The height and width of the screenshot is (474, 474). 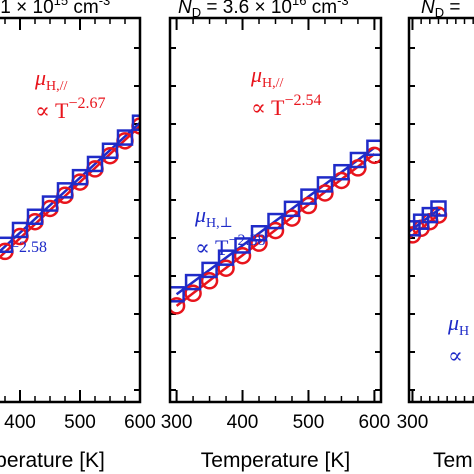 I want to click on annotation-text: ∝ T−2.54, so click(x=286, y=106).